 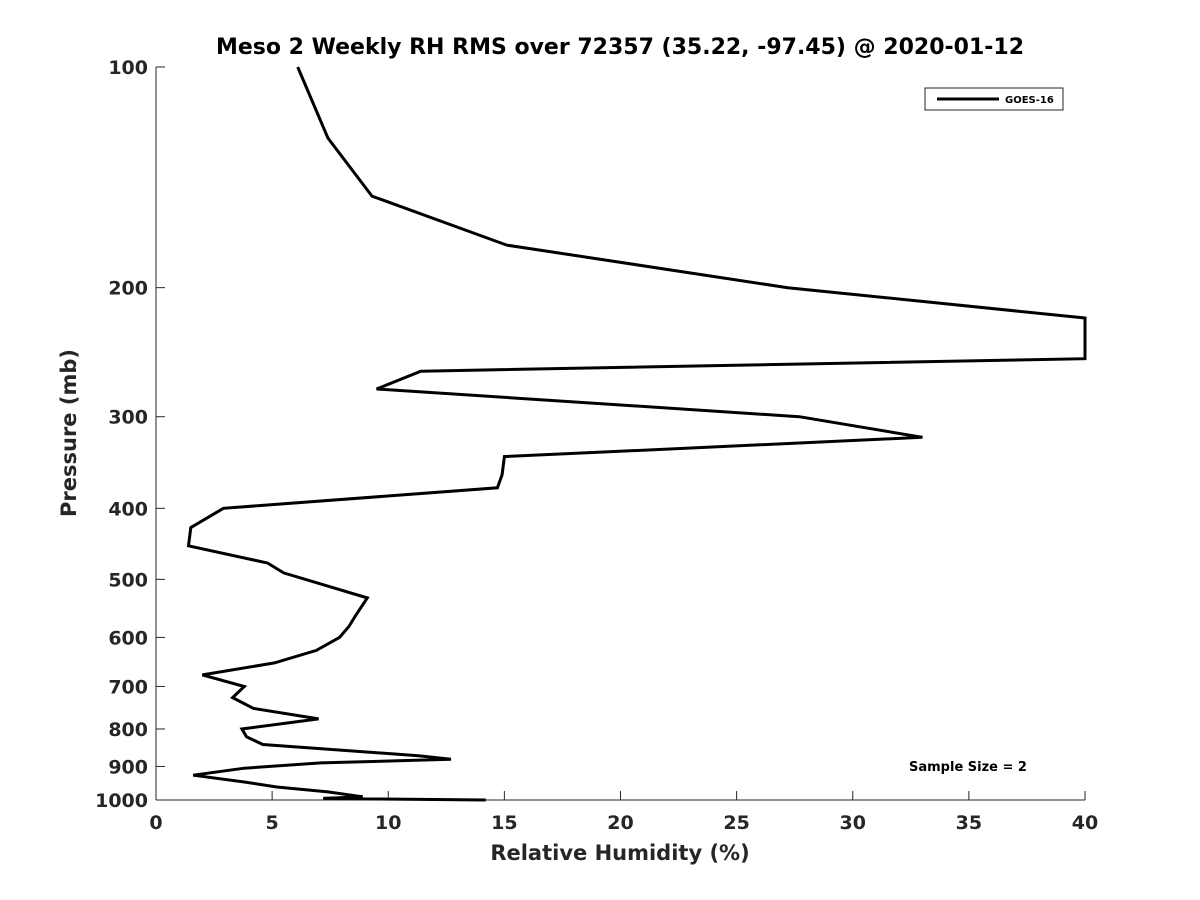 What do you see at coordinates (853, 823) in the screenshot?
I see `x-tick-label: 30` at bounding box center [853, 823].